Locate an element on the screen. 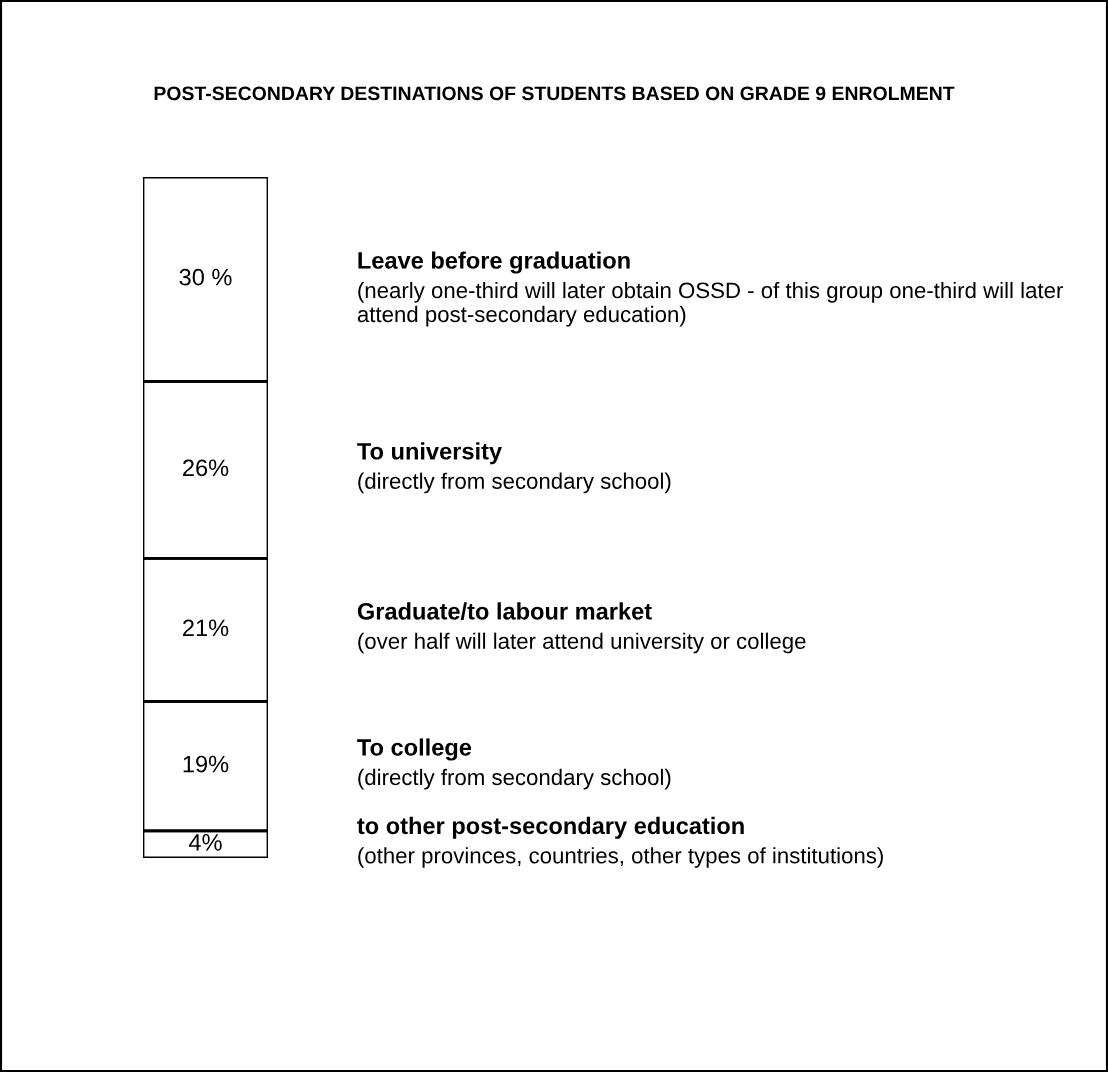 This screenshot has width=1108, height=1072. text: To university is located at coordinates (429, 453).